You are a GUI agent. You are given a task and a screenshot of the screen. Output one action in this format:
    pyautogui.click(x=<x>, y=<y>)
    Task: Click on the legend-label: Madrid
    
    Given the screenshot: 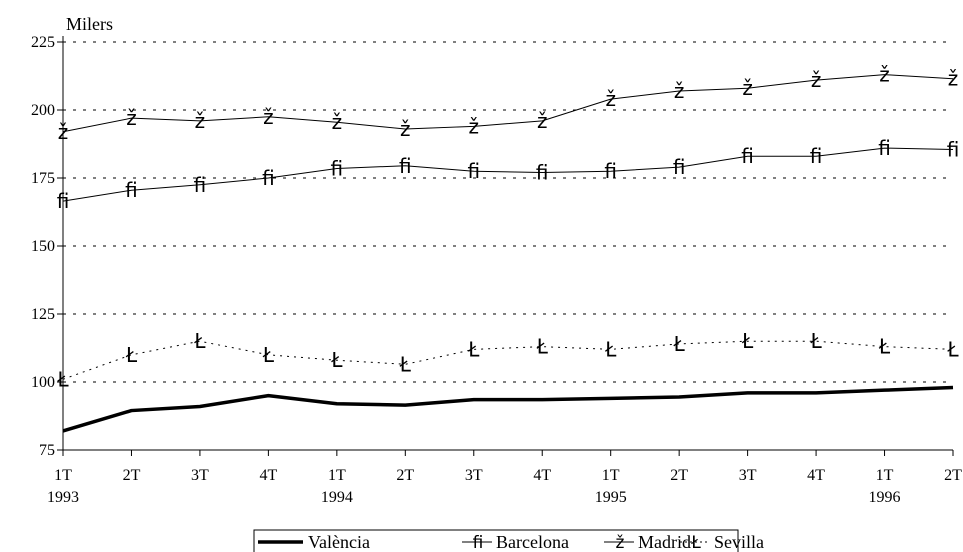 What is the action you would take?
    pyautogui.click(x=664, y=542)
    